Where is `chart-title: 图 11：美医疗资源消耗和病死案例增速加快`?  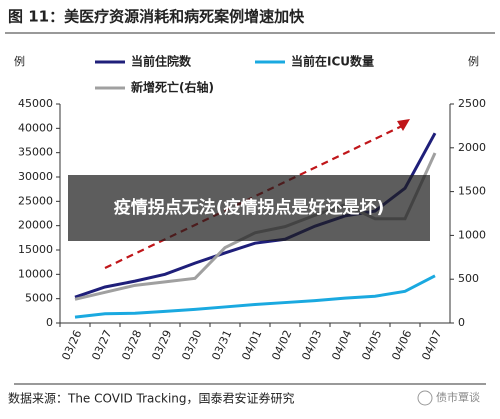 chart-title: 图 11：美医疗资源消耗和病死案例增速加快 is located at coordinates (156, 17).